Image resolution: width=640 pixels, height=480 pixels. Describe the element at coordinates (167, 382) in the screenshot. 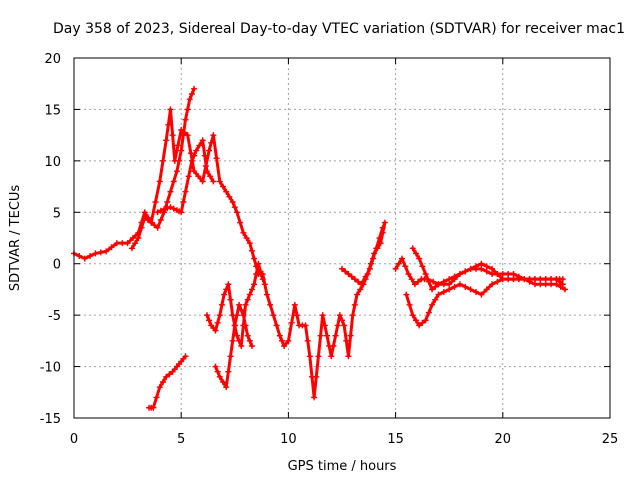

I see `series-low-branch` at that location.